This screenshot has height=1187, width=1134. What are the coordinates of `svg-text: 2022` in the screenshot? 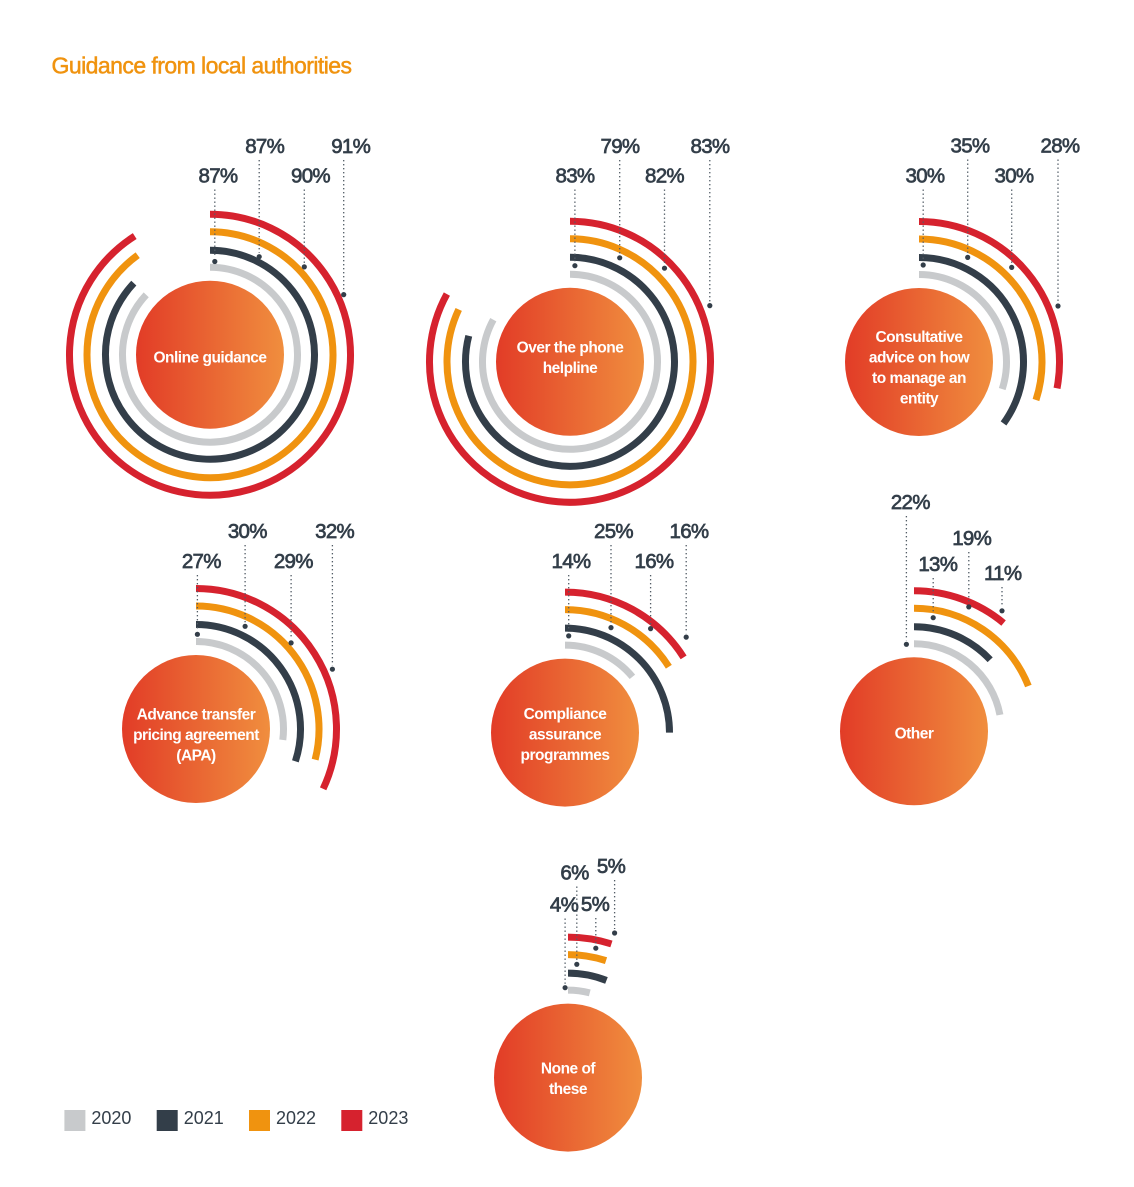 It's located at (296, 1118).